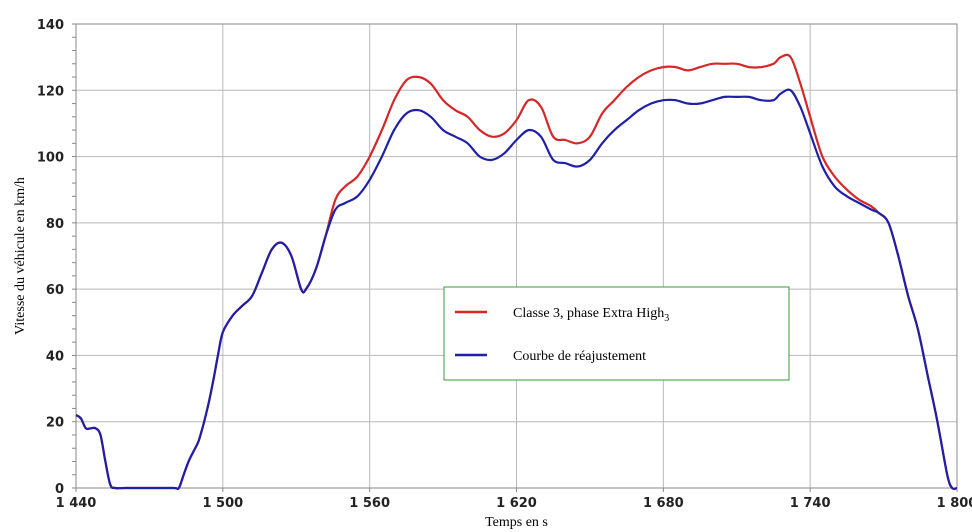  I want to click on x-axis-title: Temps en s, so click(516, 522).